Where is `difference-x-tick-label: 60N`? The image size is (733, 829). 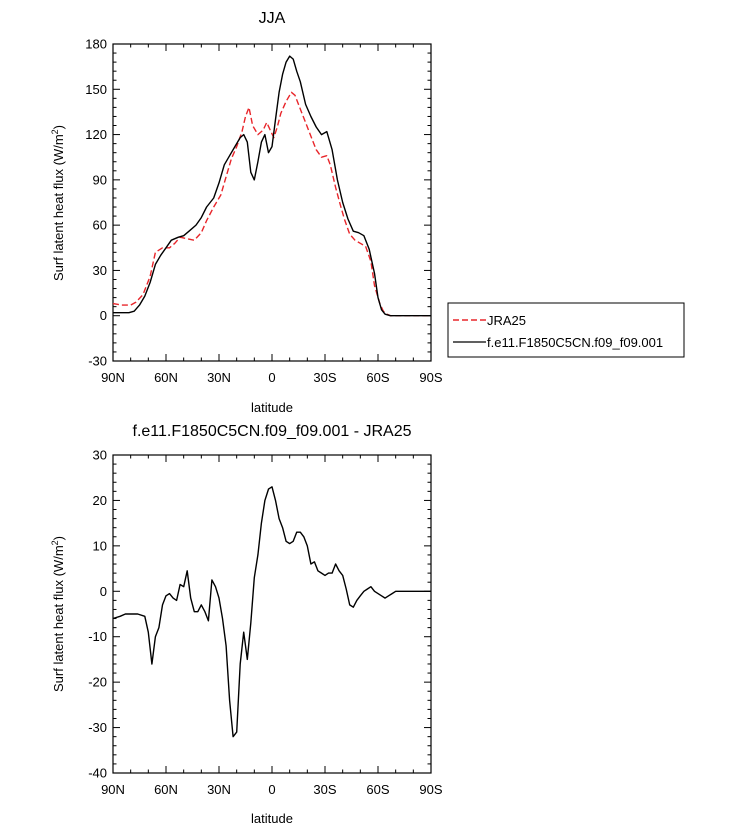 difference-x-tick-label: 60N is located at coordinates (166, 789).